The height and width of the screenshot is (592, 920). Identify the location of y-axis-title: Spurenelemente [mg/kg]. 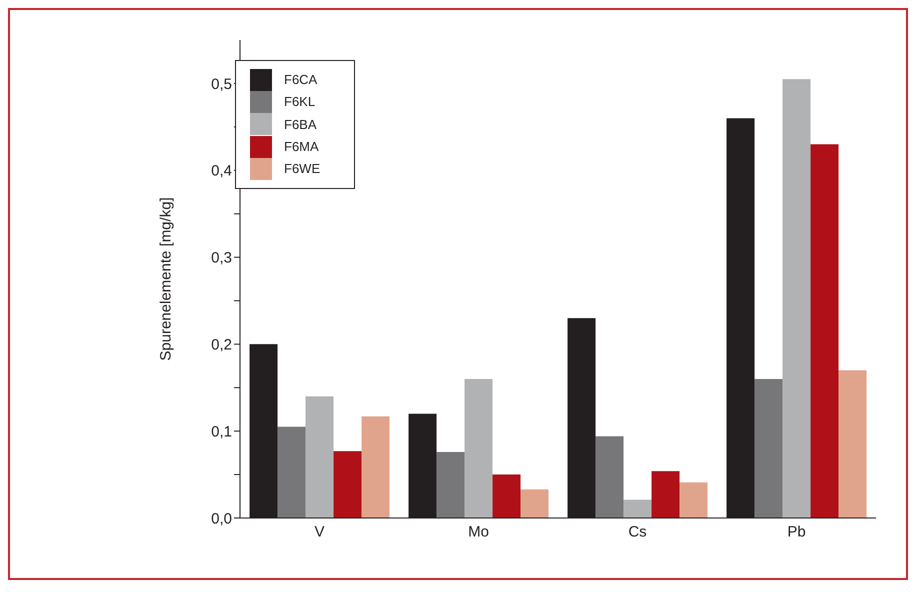
(165, 279).